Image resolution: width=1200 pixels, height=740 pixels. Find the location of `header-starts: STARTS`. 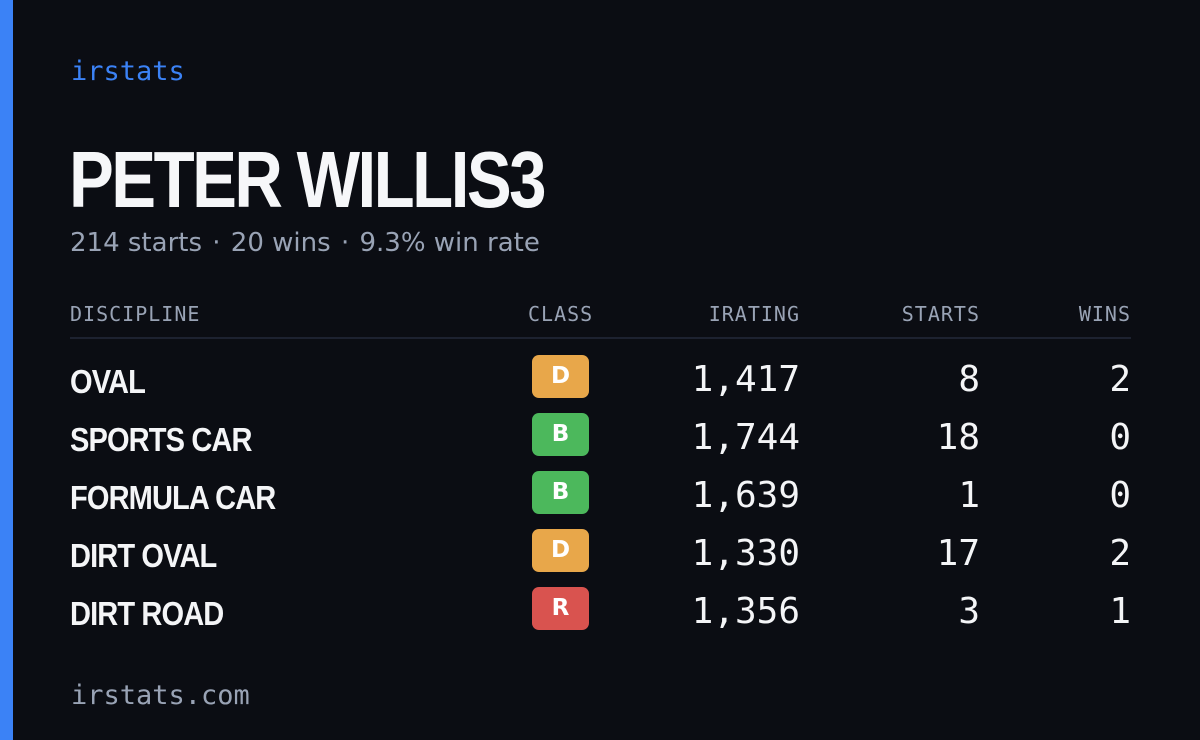

header-starts: STARTS is located at coordinates (940, 314).